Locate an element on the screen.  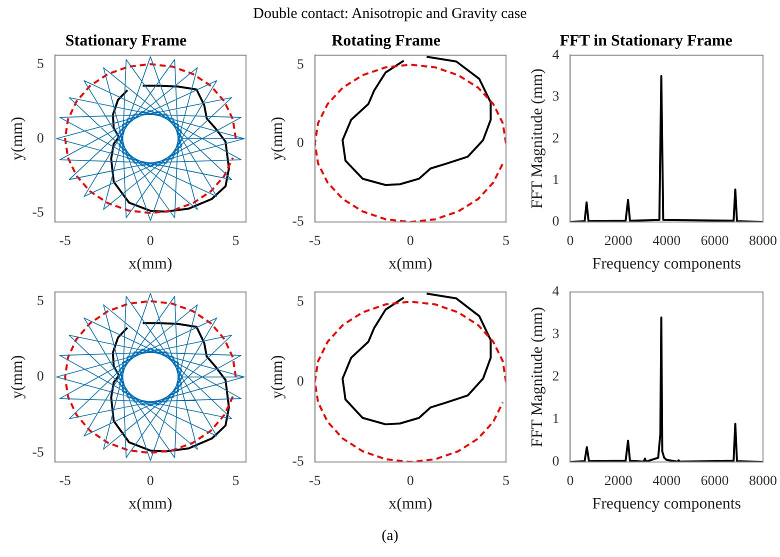
chart-title: Rotating Frame is located at coordinates (386, 41).